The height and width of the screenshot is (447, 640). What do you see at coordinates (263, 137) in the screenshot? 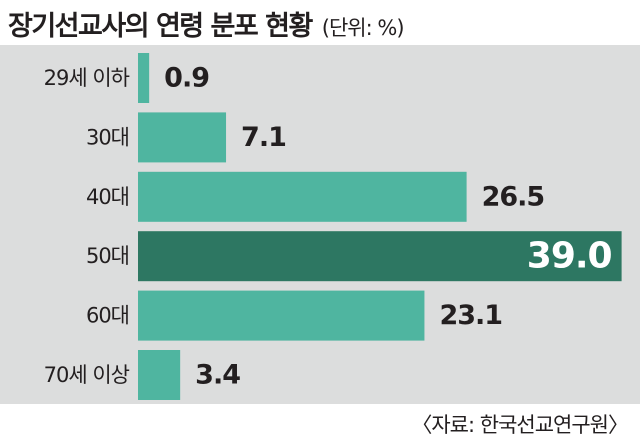
I see `value-label: 7.1` at bounding box center [263, 137].